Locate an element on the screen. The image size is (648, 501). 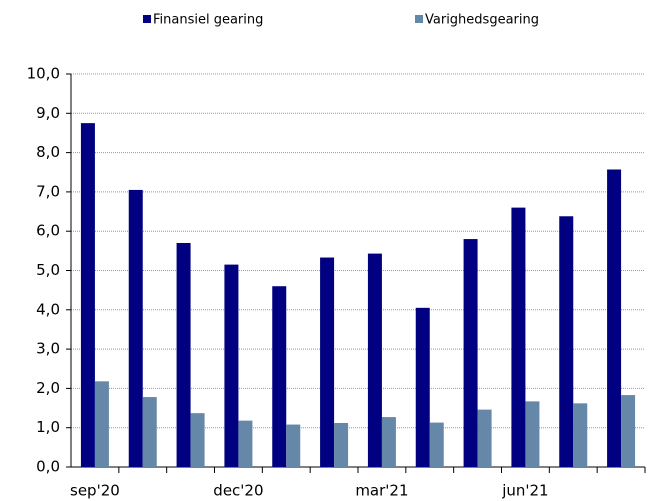
y-tick-label: 6,0 is located at coordinates (48, 231).